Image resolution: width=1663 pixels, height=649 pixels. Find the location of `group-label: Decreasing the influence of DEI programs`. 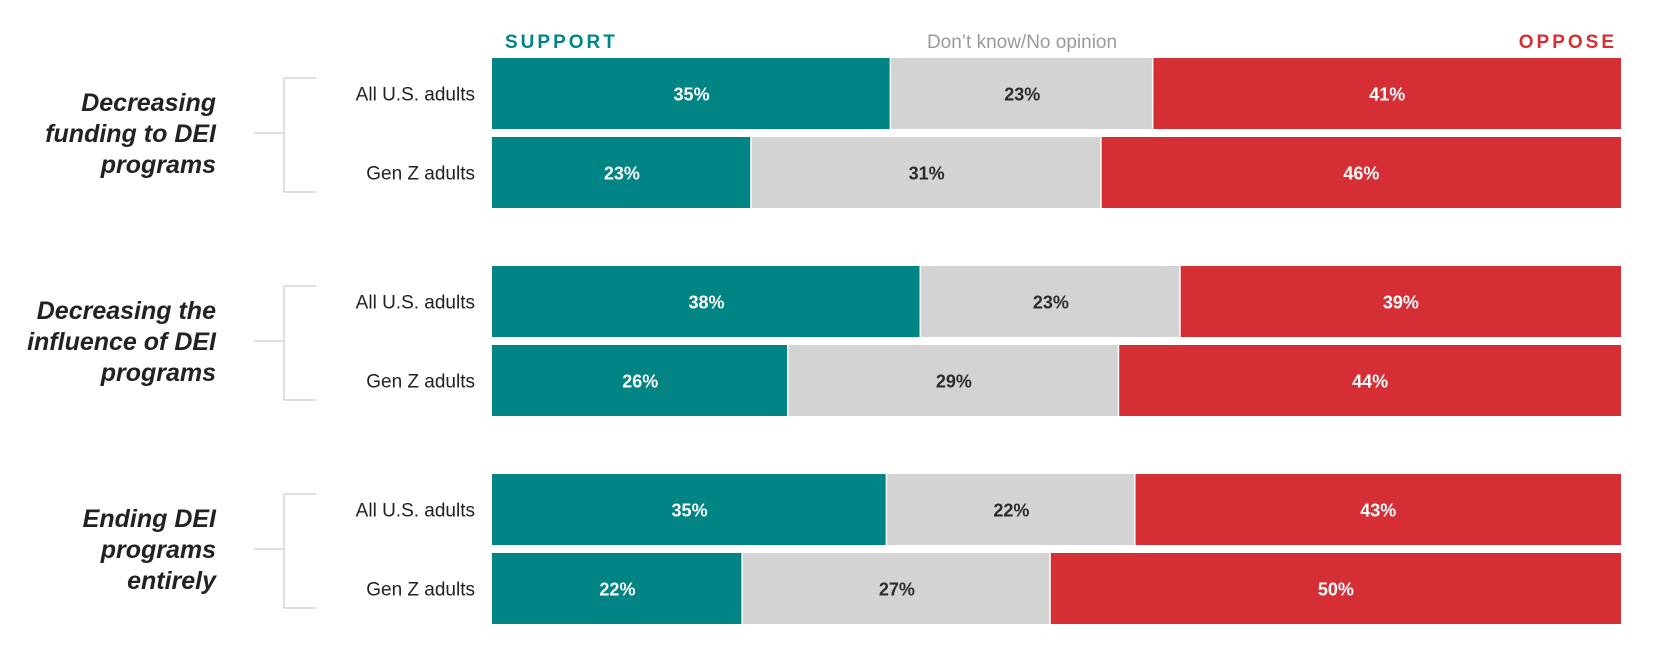

group-label: Decreasing the influence of DEI programs is located at coordinates (122, 342).